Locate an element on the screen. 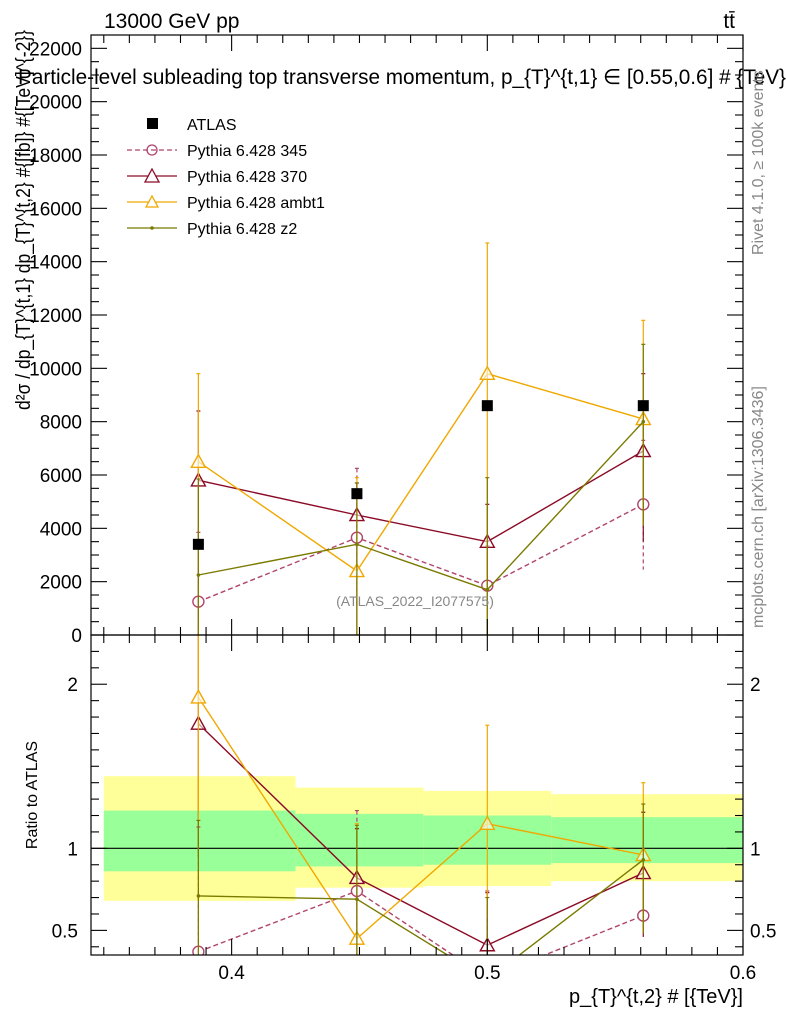 This screenshot has height=1024, width=786. ratio-y-tick-label-right: 2 is located at coordinates (755, 685).